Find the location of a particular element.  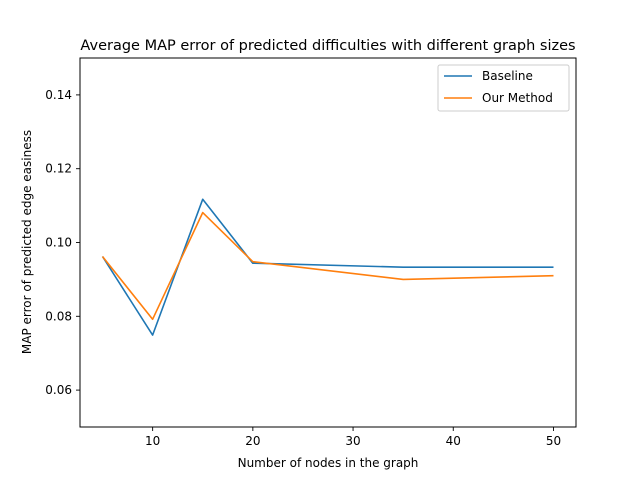

x-tick-label: 50 is located at coordinates (553, 441).